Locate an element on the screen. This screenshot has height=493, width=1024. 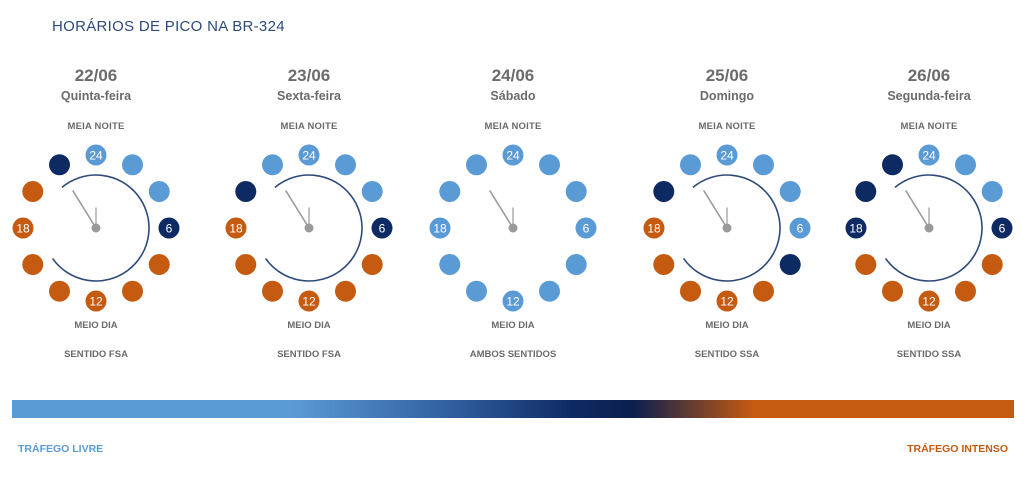
day-date: 24/06 is located at coordinates (513, 75).